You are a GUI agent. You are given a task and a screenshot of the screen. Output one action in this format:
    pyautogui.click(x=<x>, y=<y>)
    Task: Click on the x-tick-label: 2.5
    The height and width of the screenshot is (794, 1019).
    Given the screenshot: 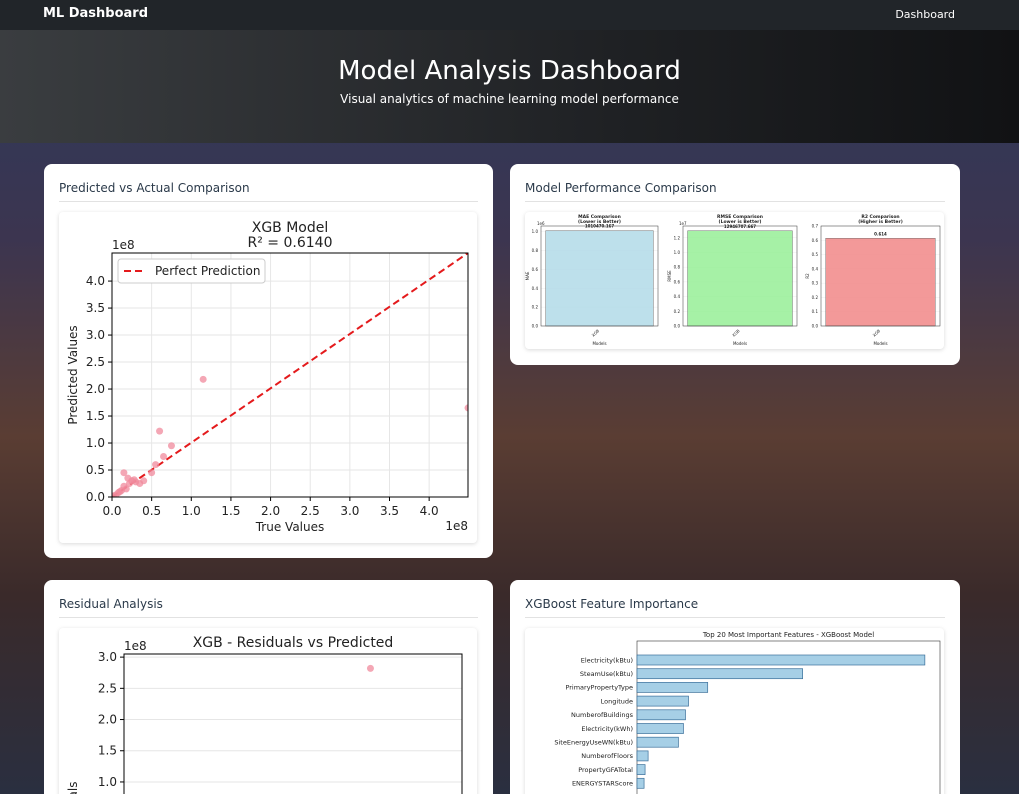 What is the action you would take?
    pyautogui.click(x=310, y=511)
    